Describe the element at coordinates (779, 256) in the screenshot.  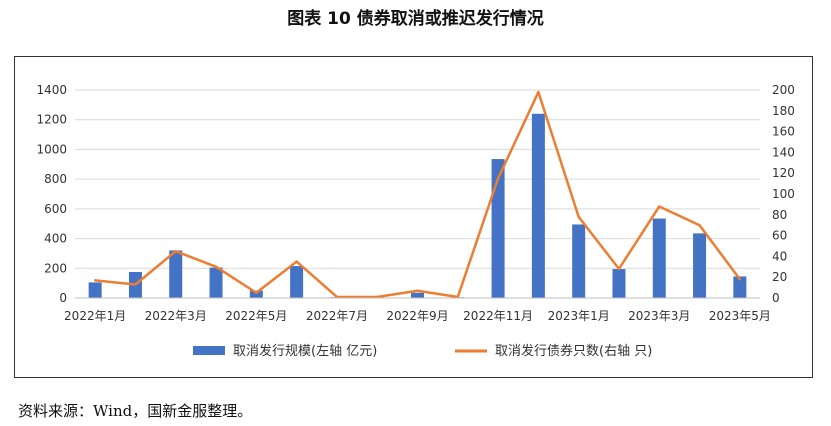
I see `y-right-tick-label: 40` at that location.